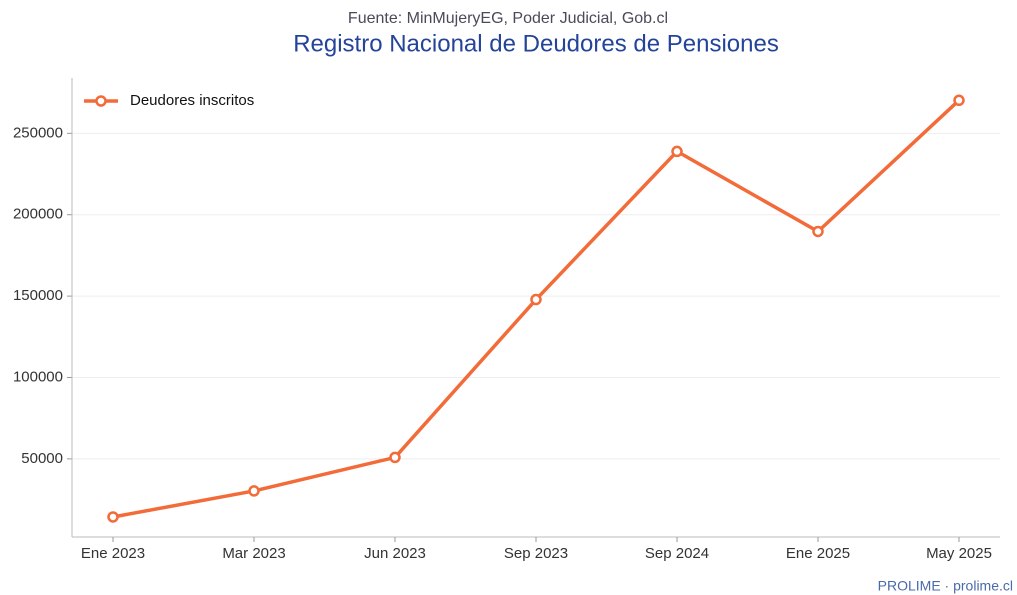  I want to click on x-tick-label: May 2025, so click(959, 553).